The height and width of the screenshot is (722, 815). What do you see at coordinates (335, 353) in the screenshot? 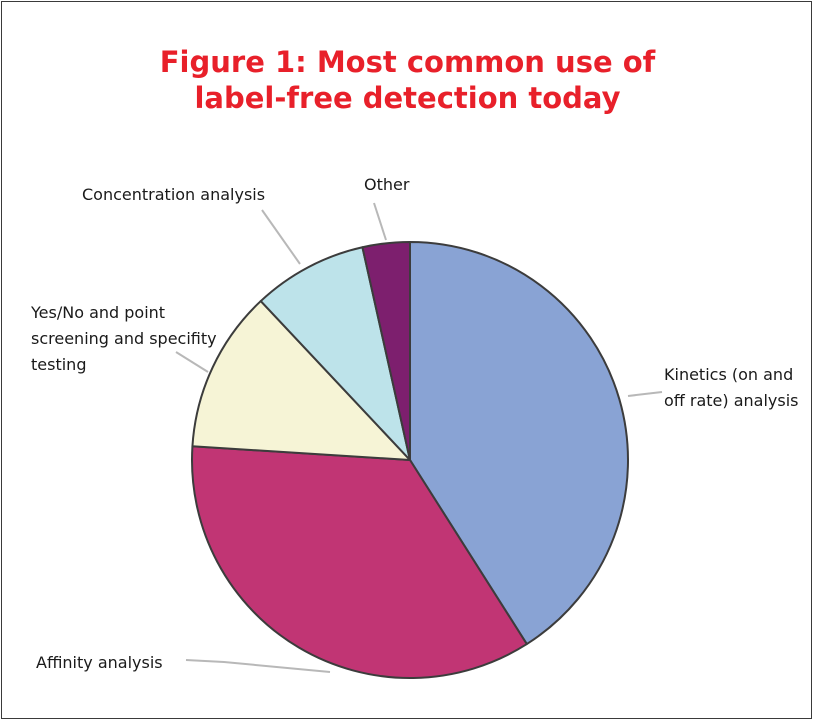
I see `pie-slice-concentration-analysis` at bounding box center [335, 353].